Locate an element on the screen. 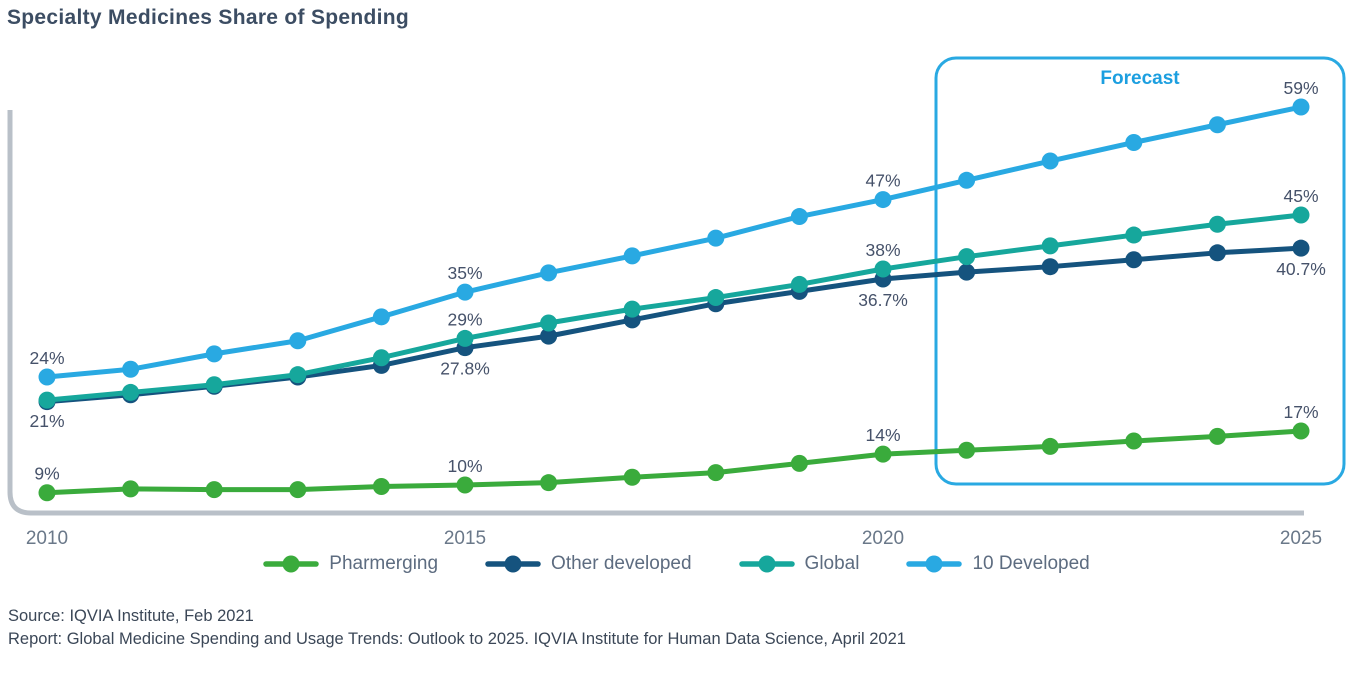 The image size is (1352, 677). forecast-label: Forecast is located at coordinates (1140, 78).